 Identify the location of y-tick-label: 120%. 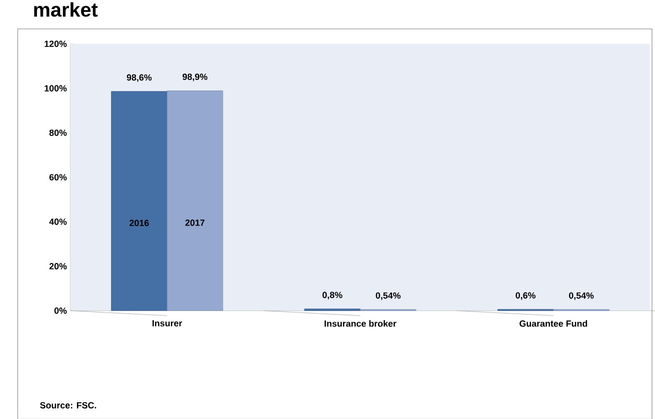
(55, 43).